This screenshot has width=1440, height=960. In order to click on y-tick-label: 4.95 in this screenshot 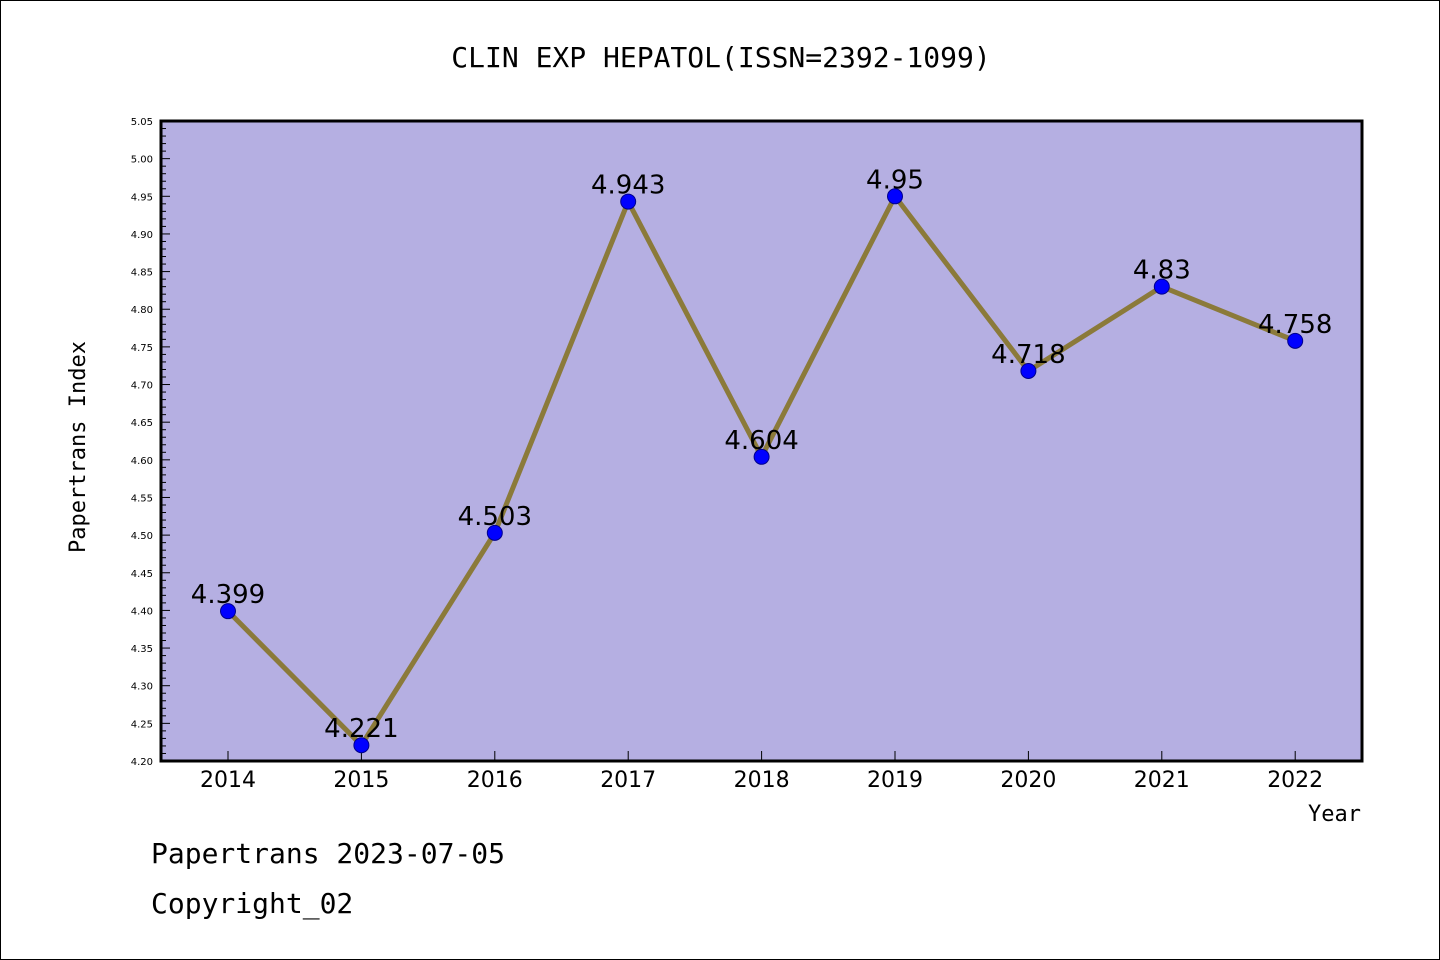, I will do `click(142, 197)`.